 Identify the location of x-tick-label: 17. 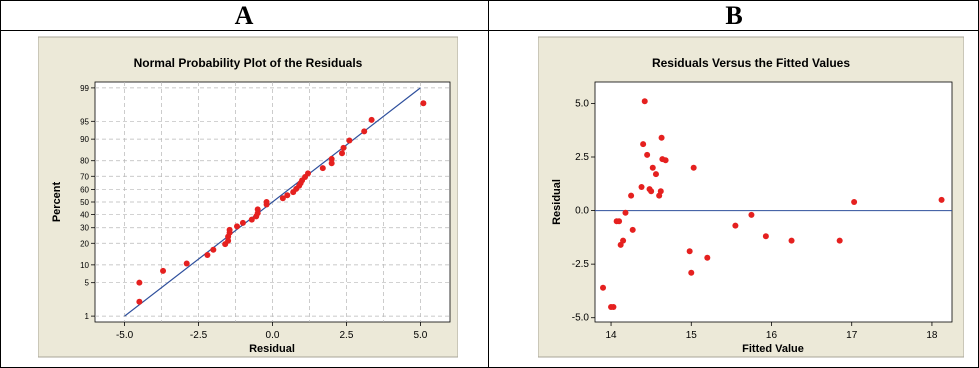
(852, 335).